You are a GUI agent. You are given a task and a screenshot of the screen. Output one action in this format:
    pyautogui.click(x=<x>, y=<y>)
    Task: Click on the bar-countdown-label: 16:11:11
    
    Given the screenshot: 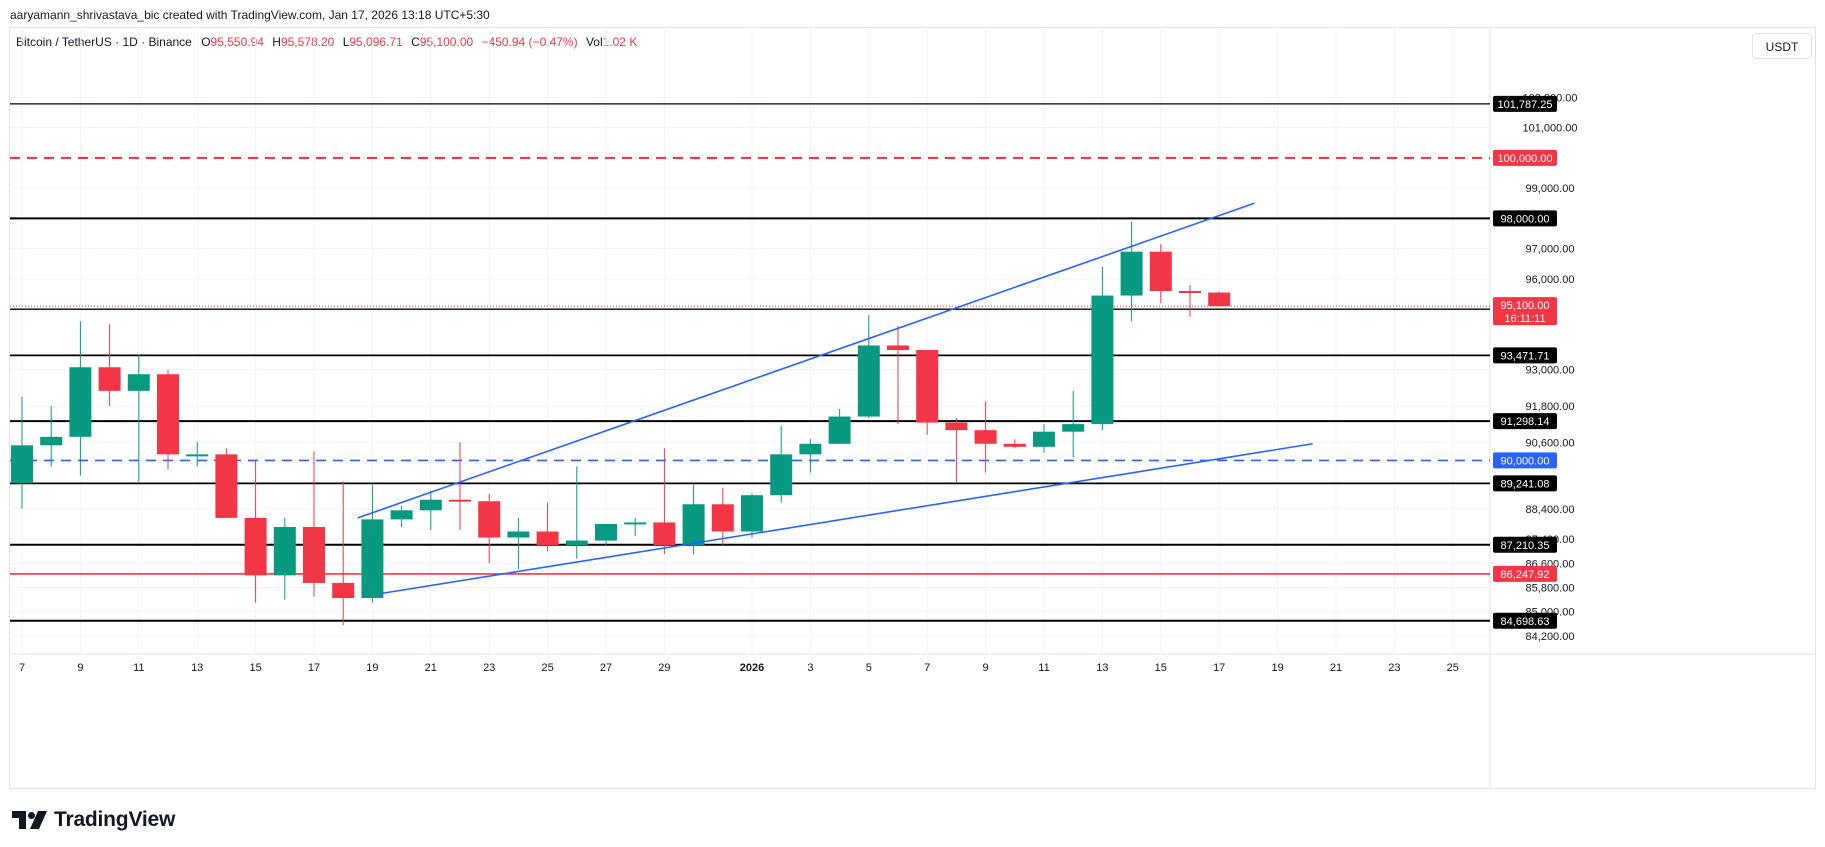 What is the action you would take?
    pyautogui.click(x=1524, y=319)
    